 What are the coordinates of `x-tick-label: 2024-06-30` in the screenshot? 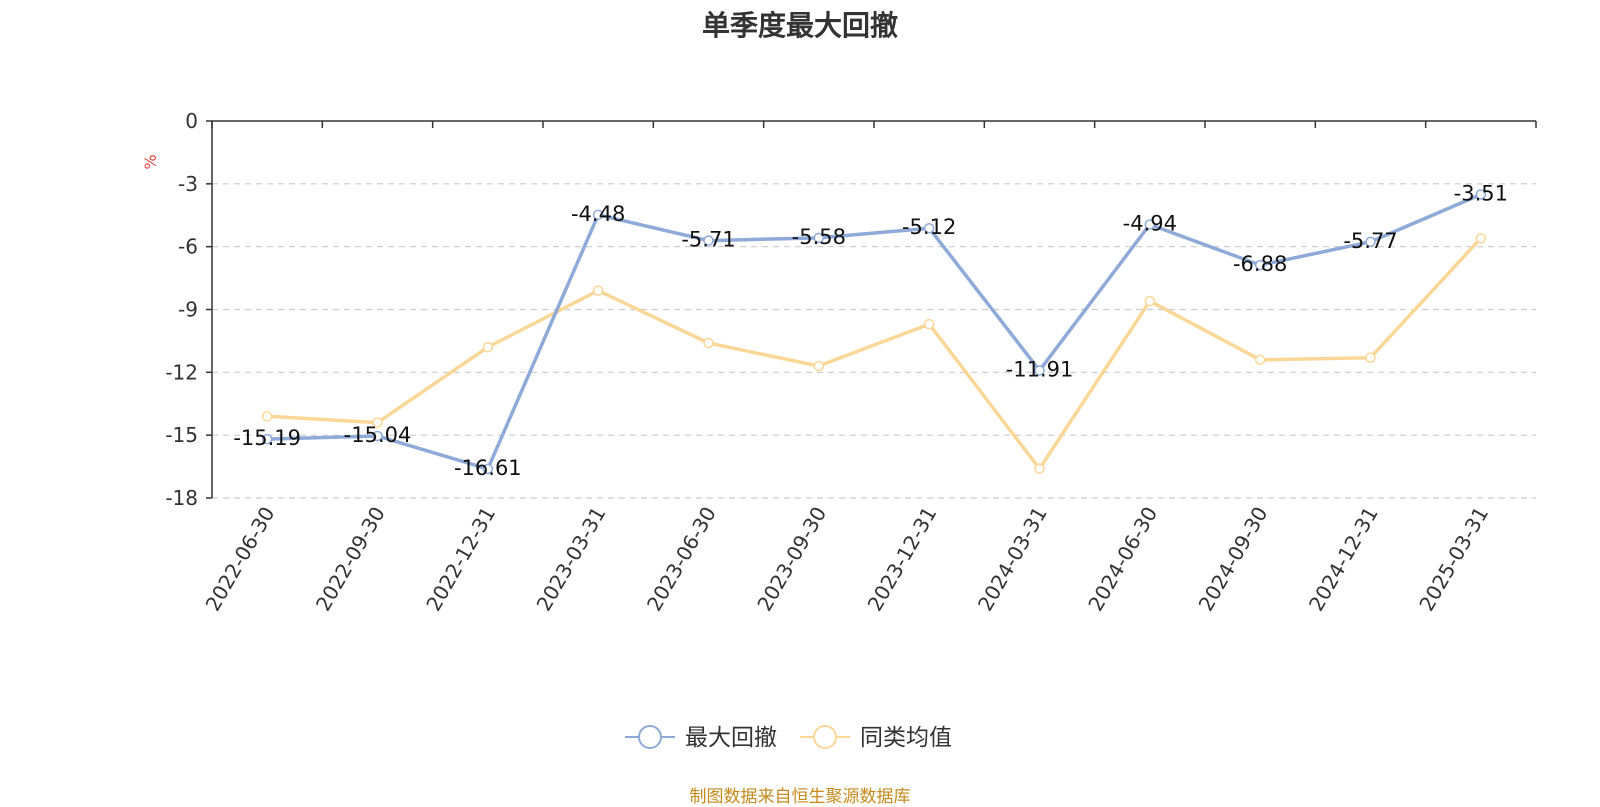 It's located at (1122, 559).